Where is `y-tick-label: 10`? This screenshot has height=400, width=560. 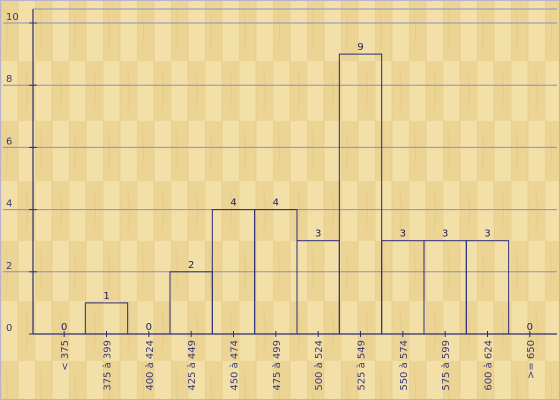
y-tick-label: 10 is located at coordinates (12, 17).